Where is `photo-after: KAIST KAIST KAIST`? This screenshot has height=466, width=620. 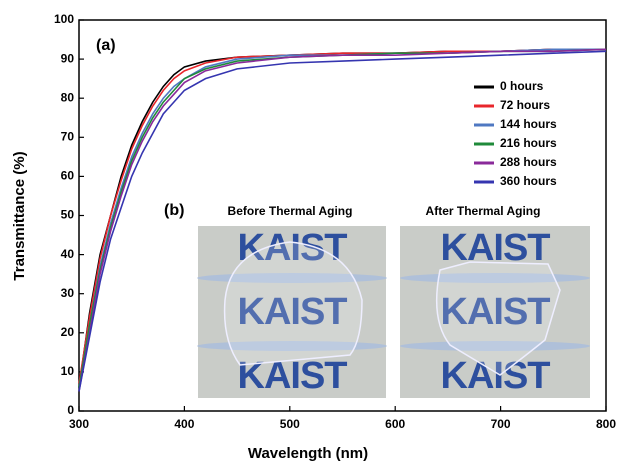 photo-after: KAIST KAIST KAIST is located at coordinates (495, 312).